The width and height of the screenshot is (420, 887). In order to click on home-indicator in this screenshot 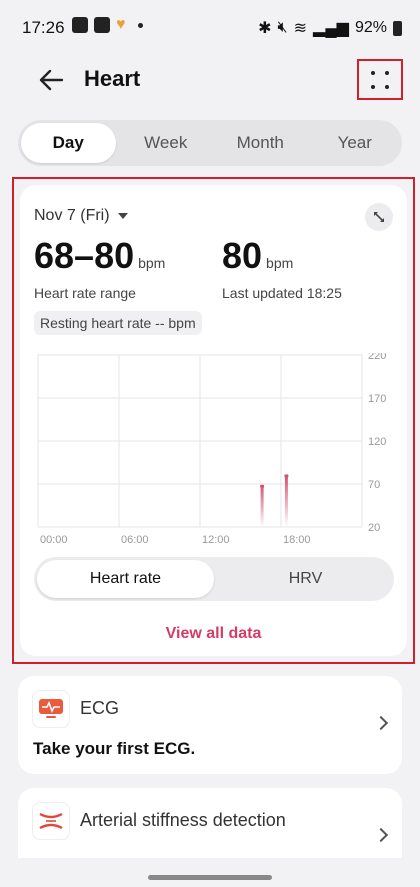, I will do `click(210, 877)`.